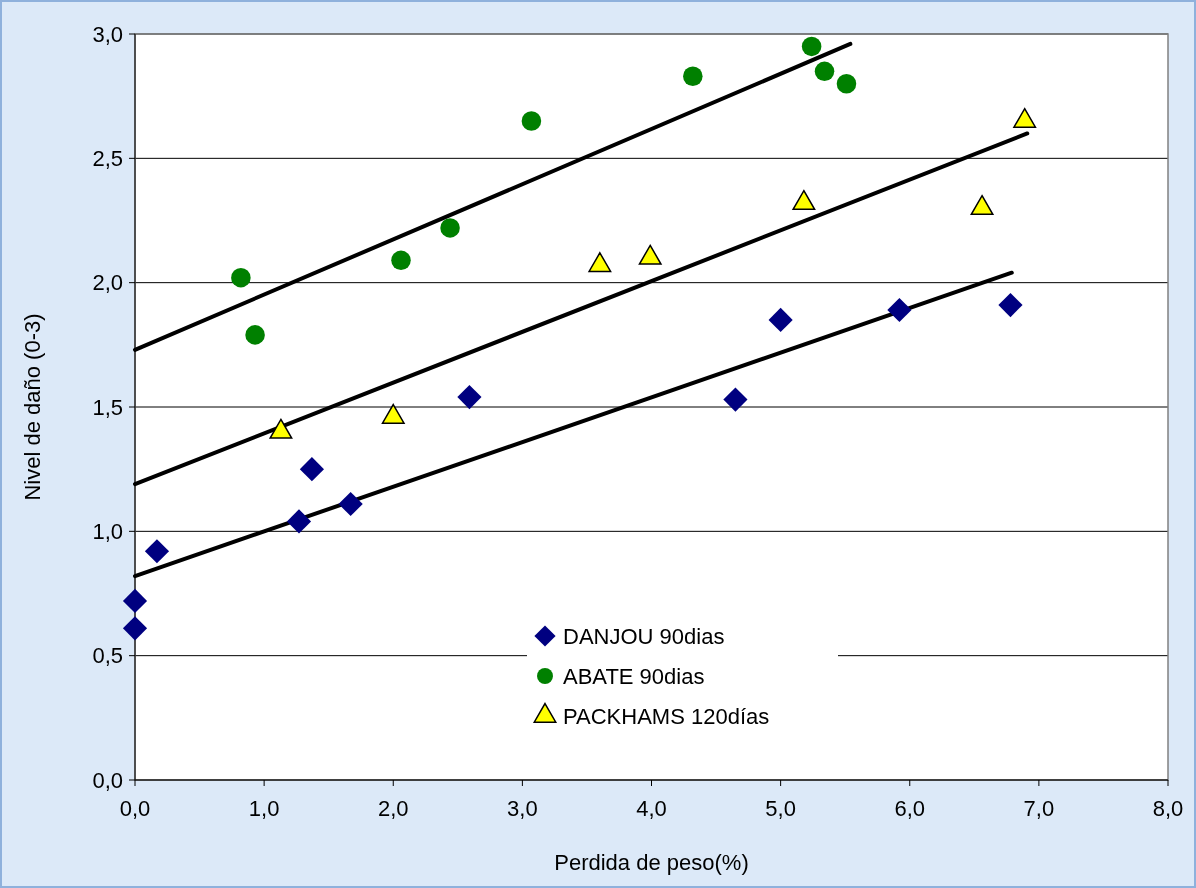 This screenshot has width=1196, height=888. Describe the element at coordinates (264, 808) in the screenshot. I see `x-tick-label: 1,0` at that location.